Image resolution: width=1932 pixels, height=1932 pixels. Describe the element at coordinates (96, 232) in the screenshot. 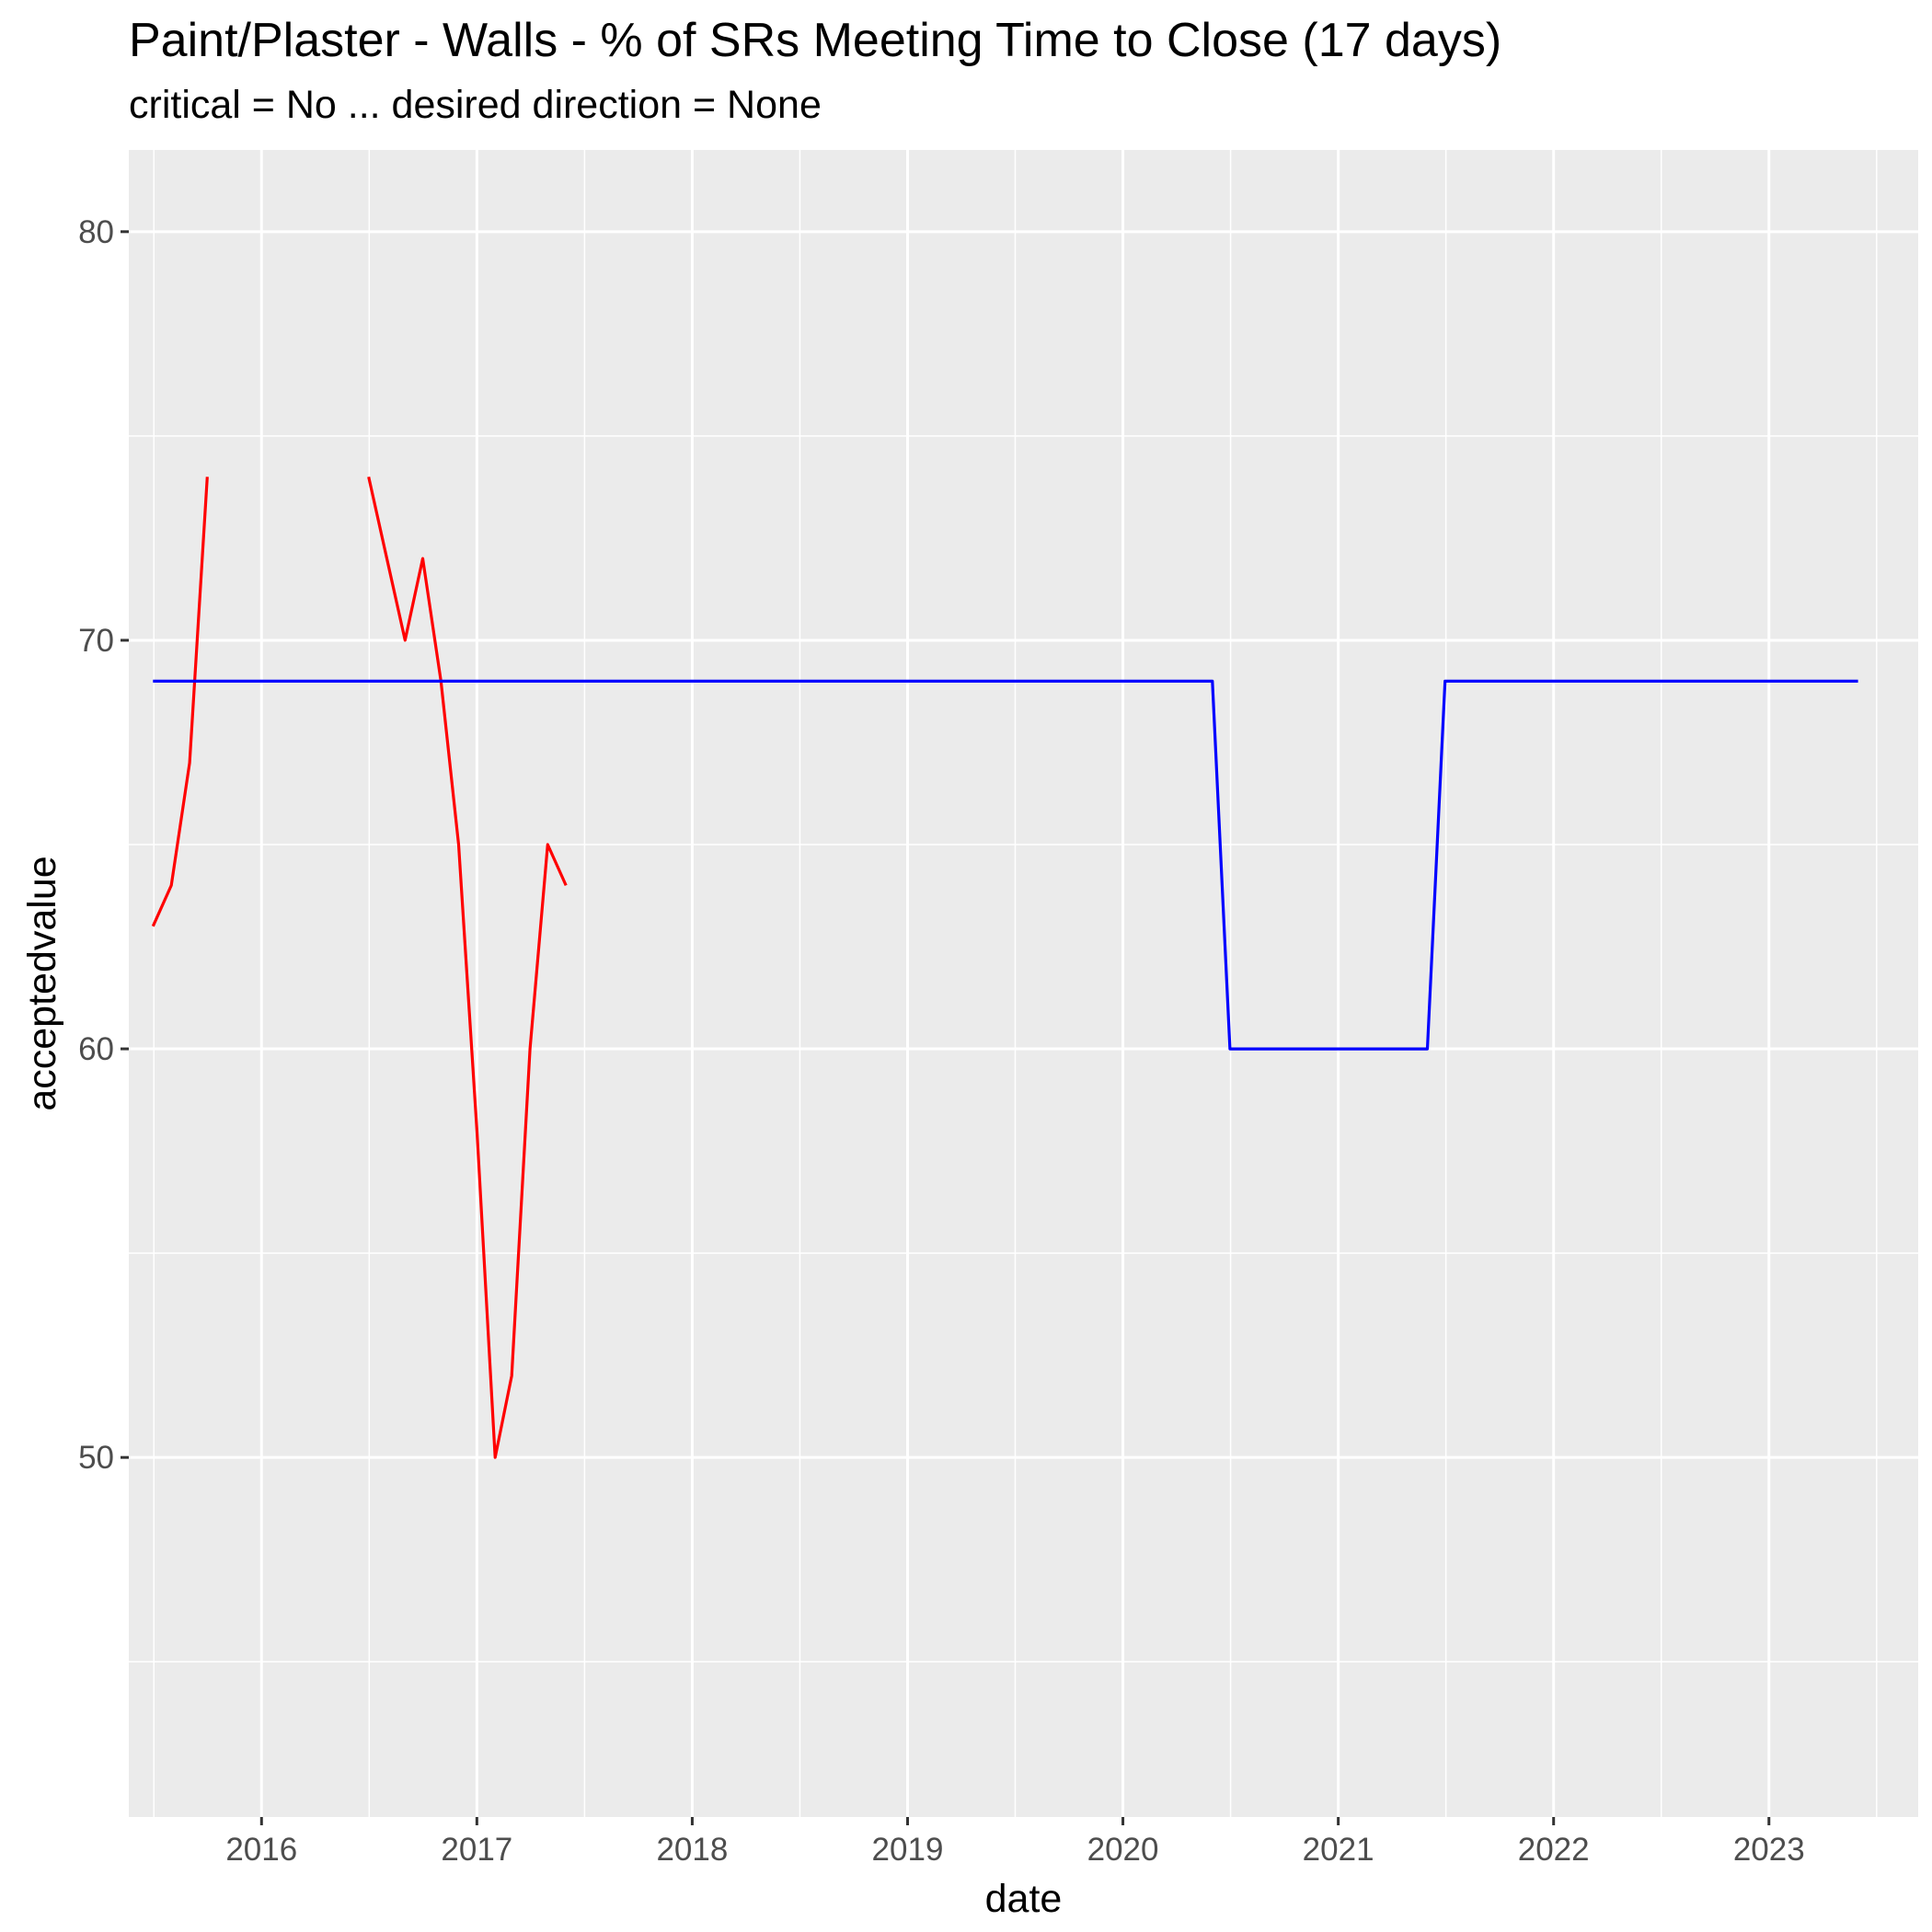

I see `y-tick-label: 80` at that location.